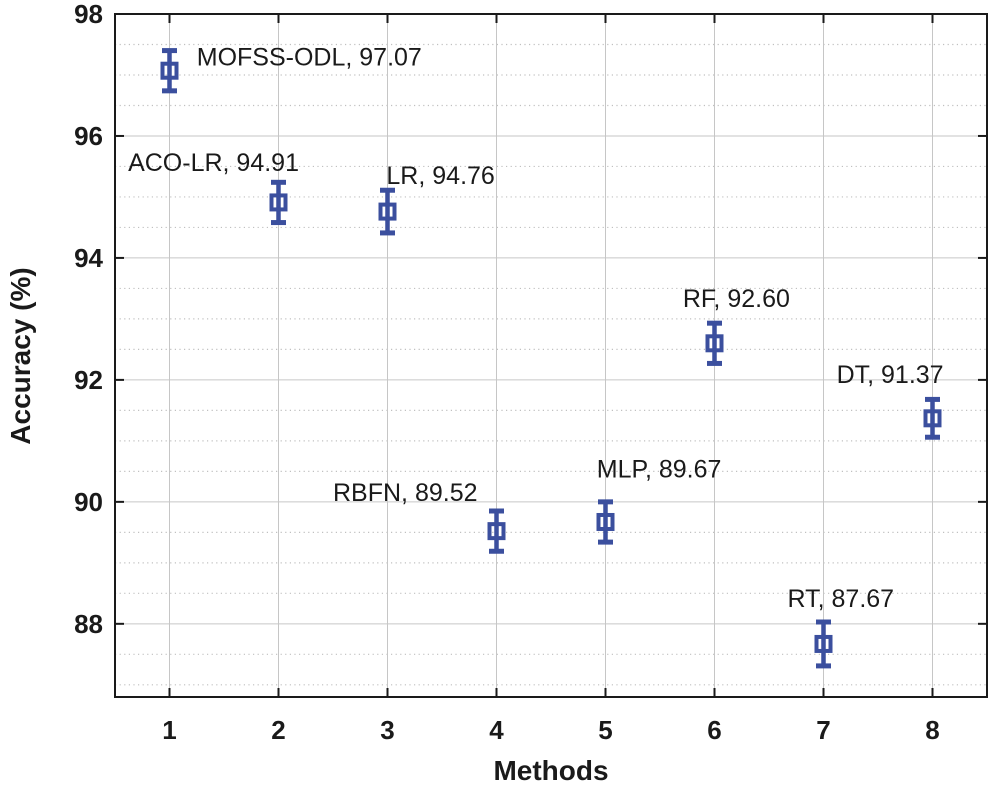 The image size is (995, 799). Describe the element at coordinates (88, 624) in the screenshot. I see `y-tick-label: 88` at that location.